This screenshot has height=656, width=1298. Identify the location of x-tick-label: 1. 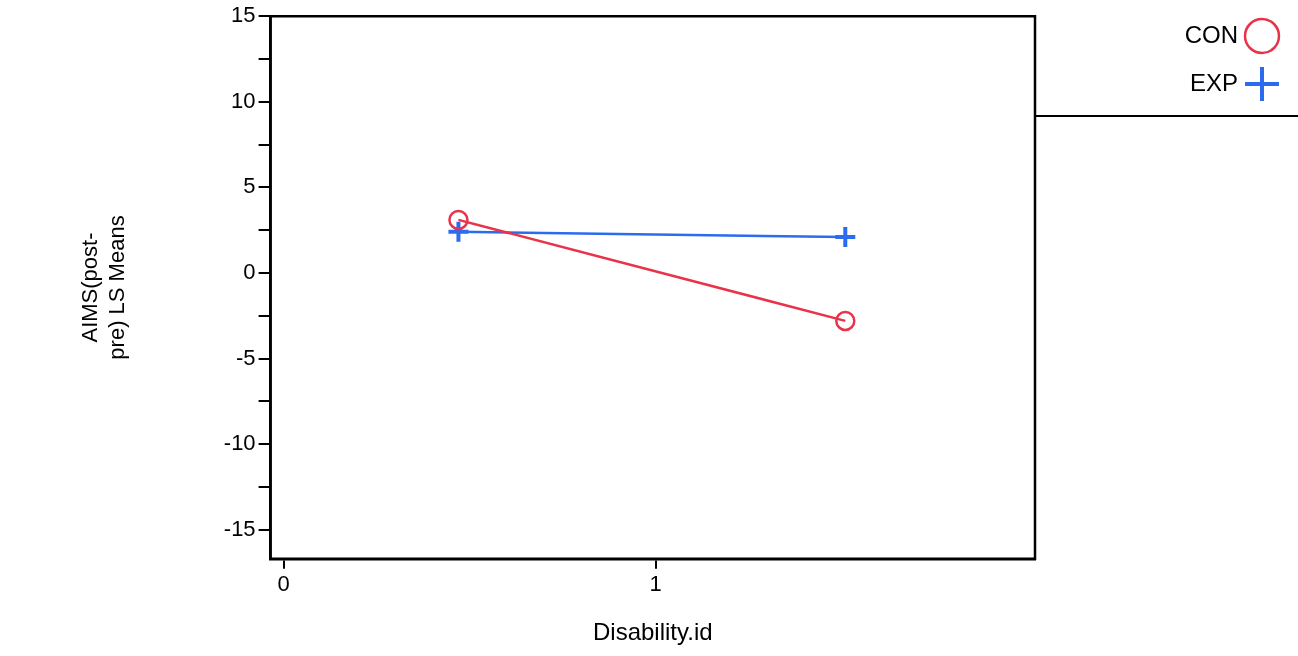
(655, 584).